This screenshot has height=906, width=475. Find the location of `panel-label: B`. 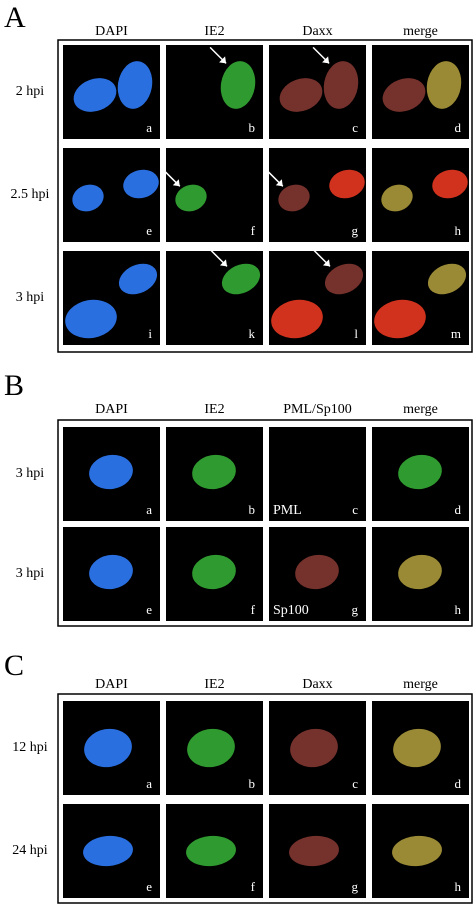

panel-label: B is located at coordinates (14, 385).